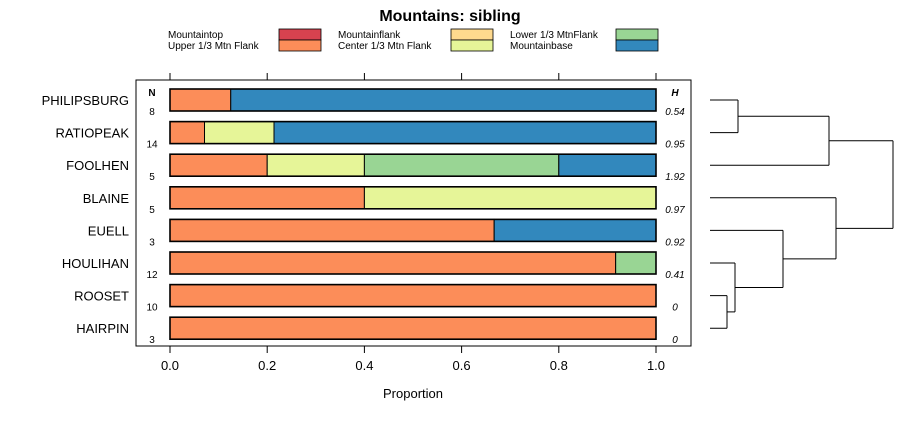  Describe the element at coordinates (152, 308) in the screenshot. I see `n-value: 10` at that location.